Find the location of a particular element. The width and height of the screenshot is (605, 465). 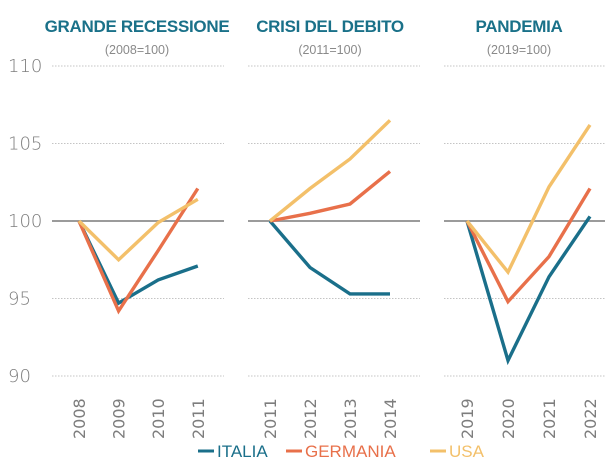

y-tick-label: 90 is located at coordinates (19, 376).